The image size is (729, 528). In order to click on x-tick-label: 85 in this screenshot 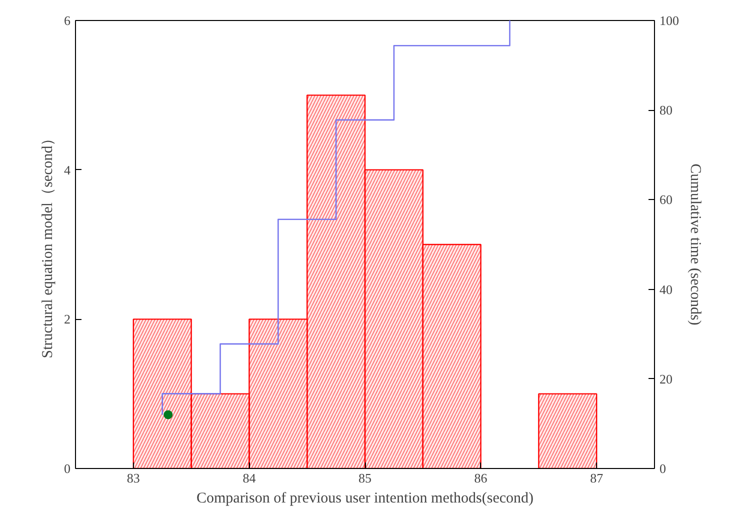, I will do `click(365, 478)`.